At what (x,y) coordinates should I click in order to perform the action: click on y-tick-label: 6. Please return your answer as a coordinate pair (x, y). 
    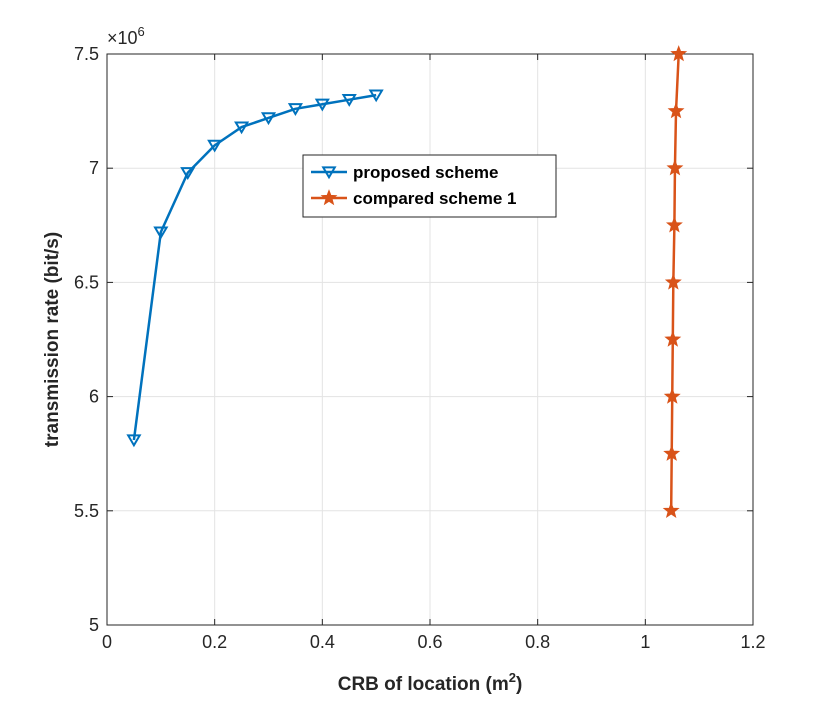
    Looking at the image, I should click on (94, 397).